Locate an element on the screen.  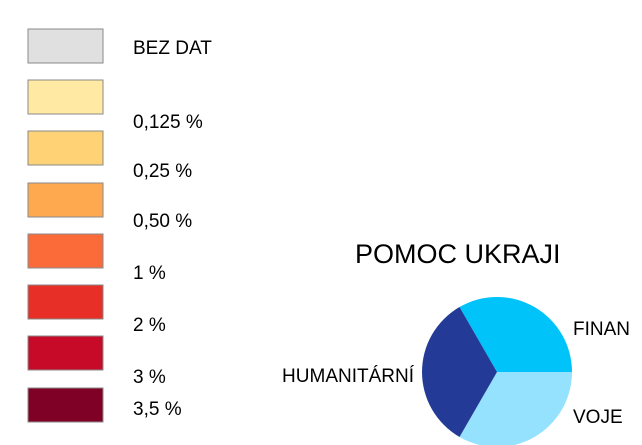
chart-title: POMOC UKRAJI is located at coordinates (458, 254).